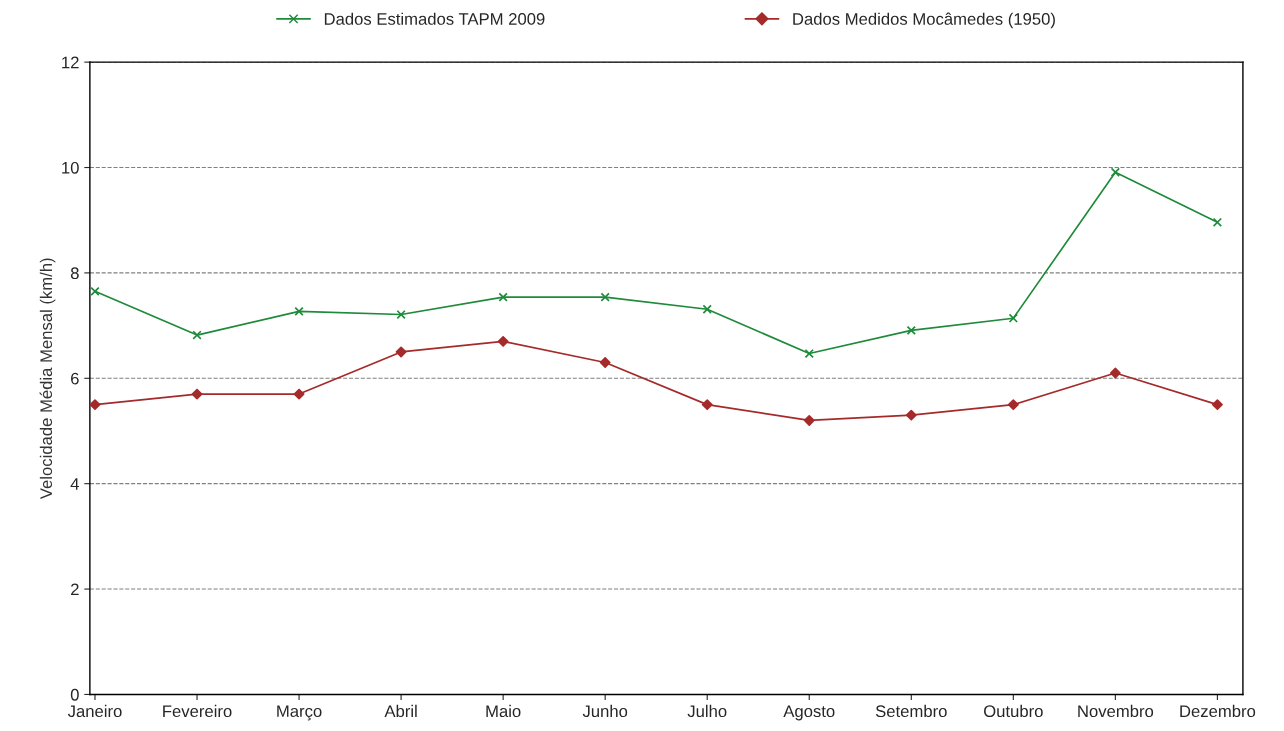 Image resolution: width=1284 pixels, height=731 pixels. What do you see at coordinates (809, 713) in the screenshot?
I see `x-tick-label: Agosto` at bounding box center [809, 713].